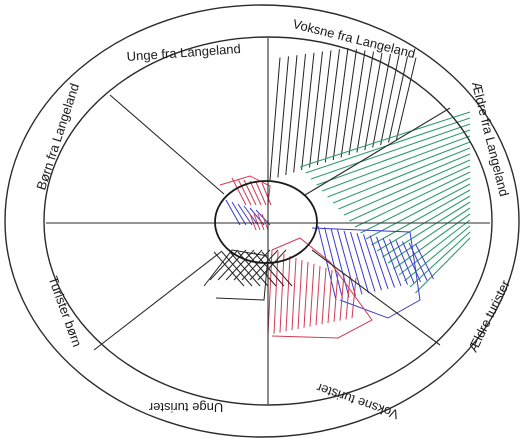 This screenshot has height=442, width=523. I want to click on center-circle, so click(266, 222).